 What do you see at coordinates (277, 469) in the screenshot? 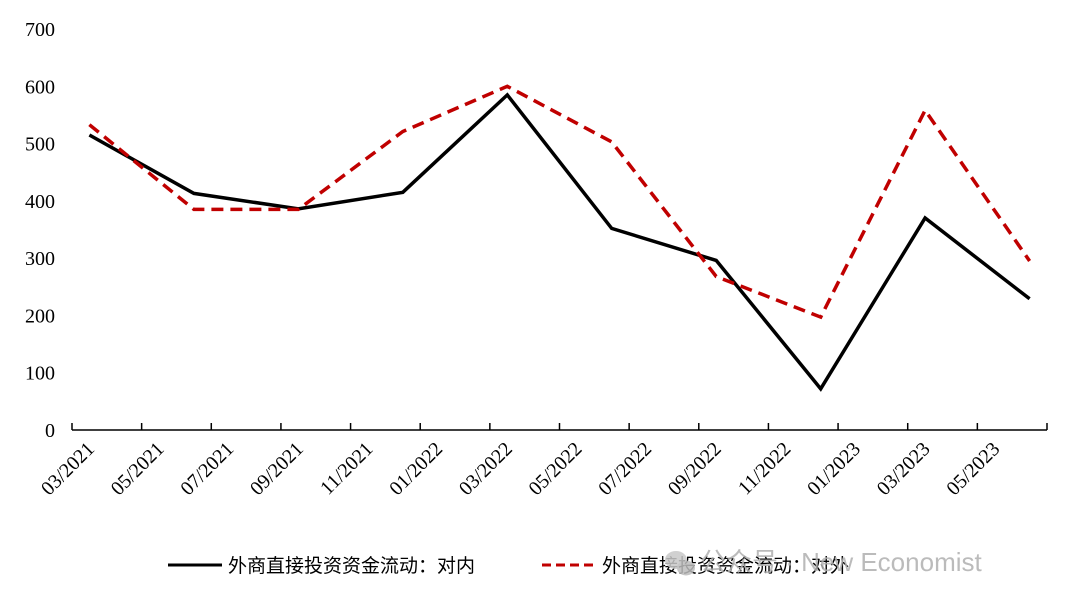
I see `x-tick-label: 09/2021` at bounding box center [277, 469].